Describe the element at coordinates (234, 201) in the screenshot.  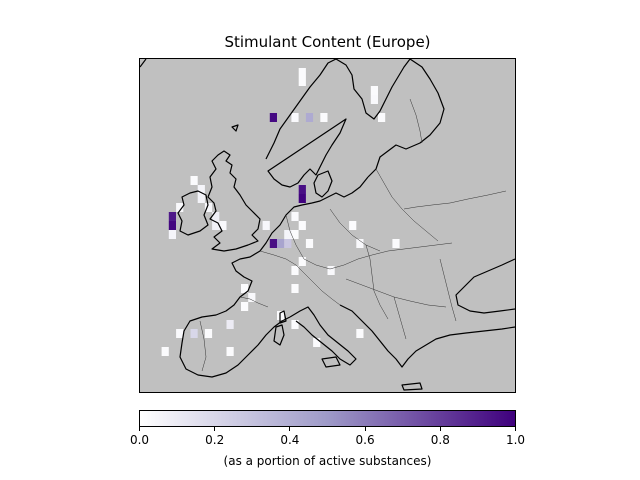
I see `coastline-great-britain` at that location.